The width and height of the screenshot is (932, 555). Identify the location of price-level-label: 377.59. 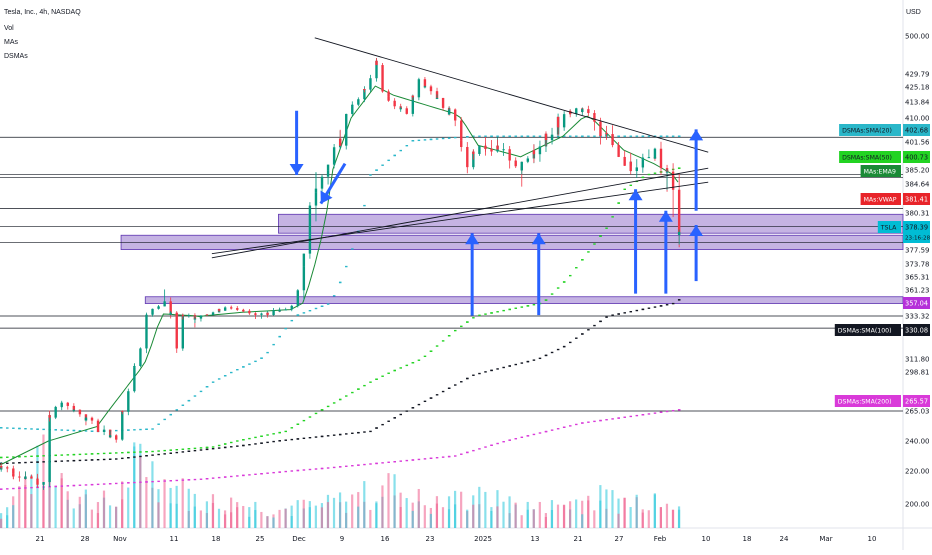
(917, 251).